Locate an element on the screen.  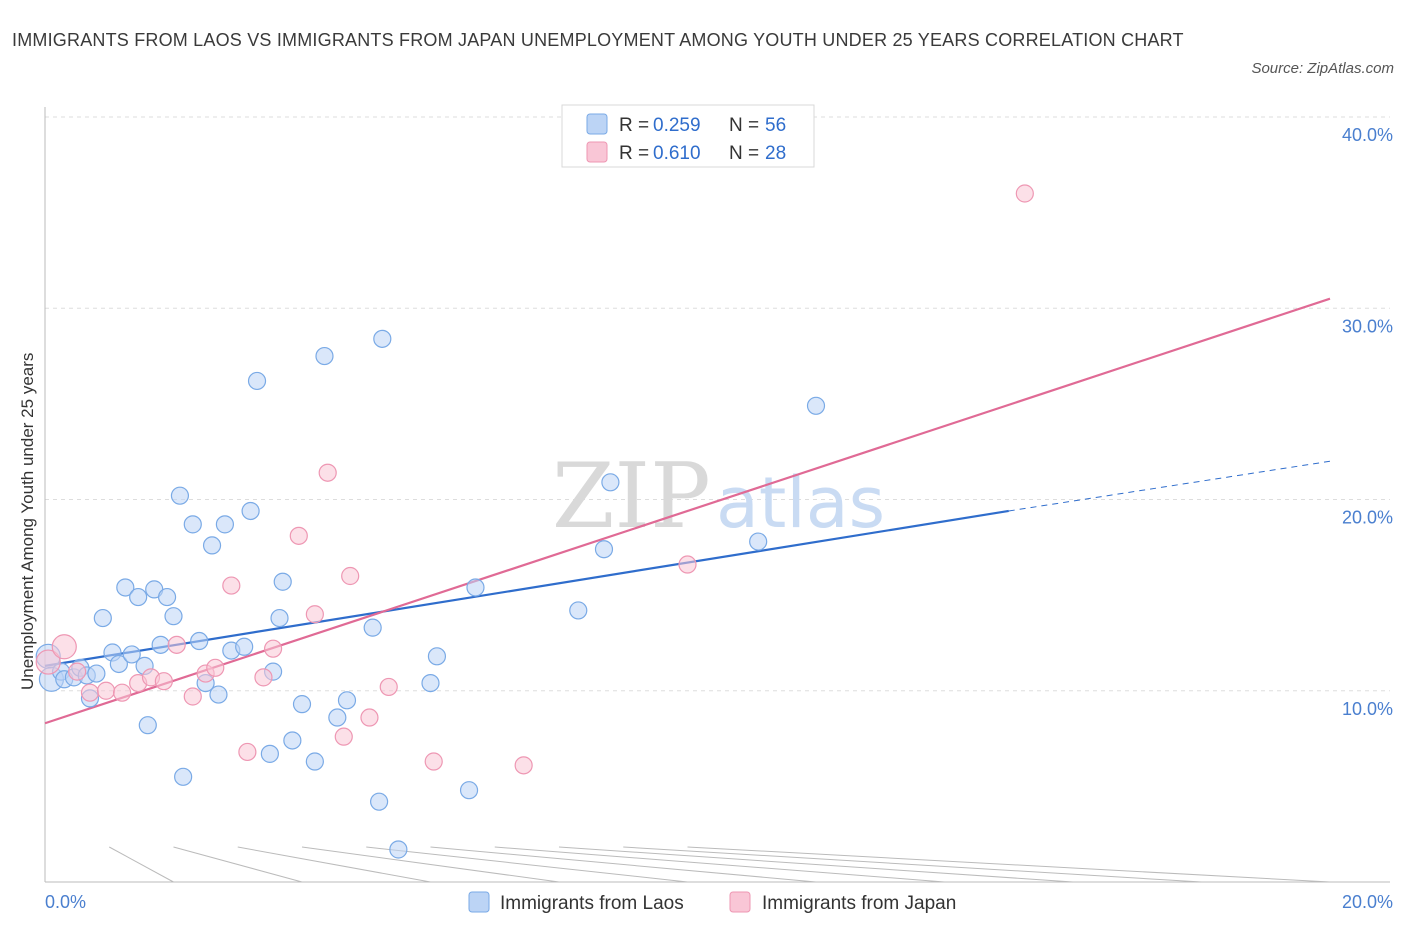
legend-japan-n-label: N = is located at coordinates (744, 153).